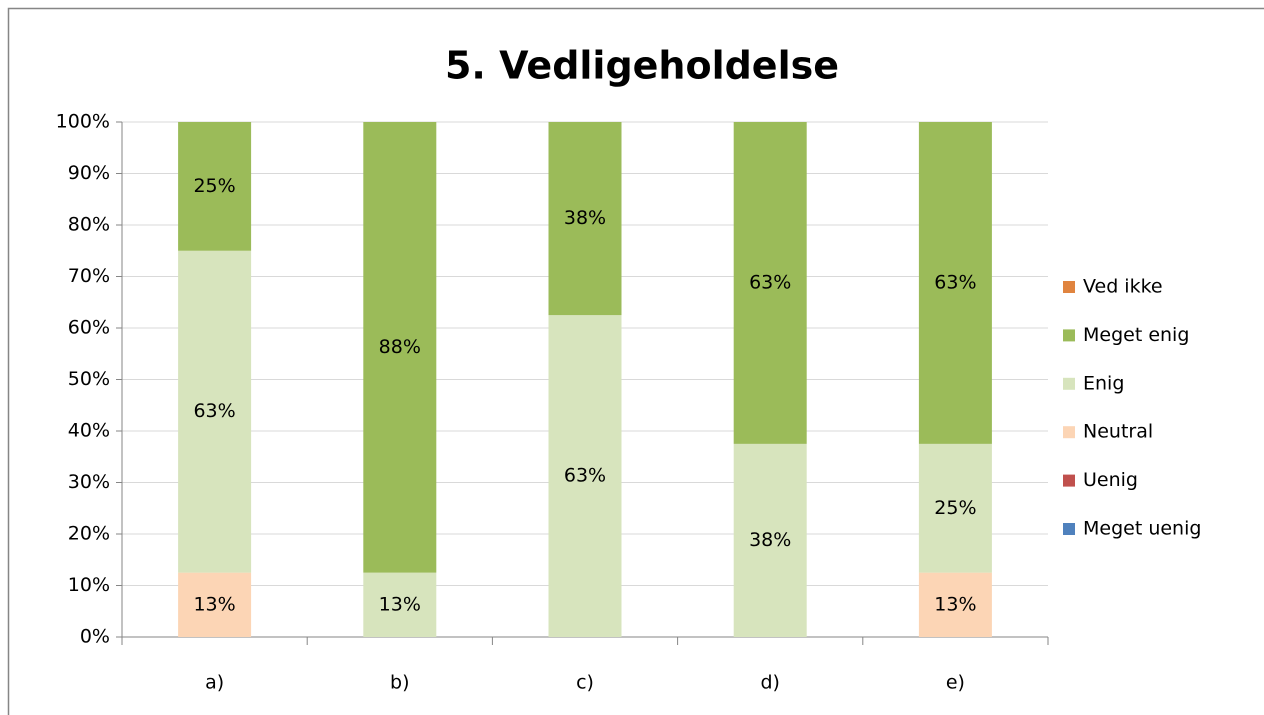 This screenshot has width=1264, height=715. I want to click on data-label: 88%, so click(400, 347).